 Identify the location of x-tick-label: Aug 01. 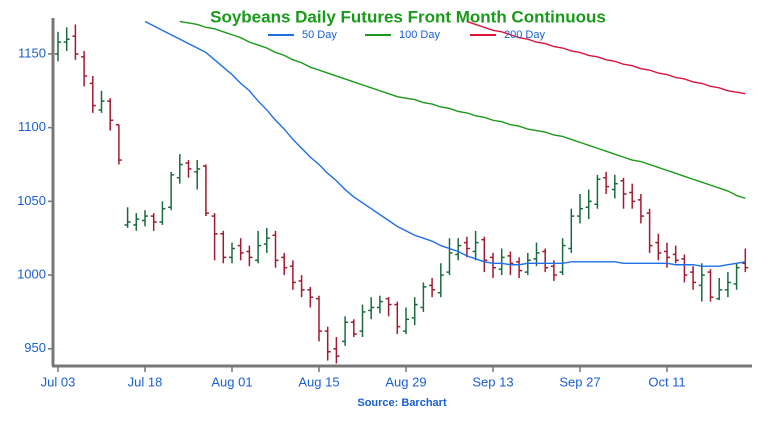
(231, 381).